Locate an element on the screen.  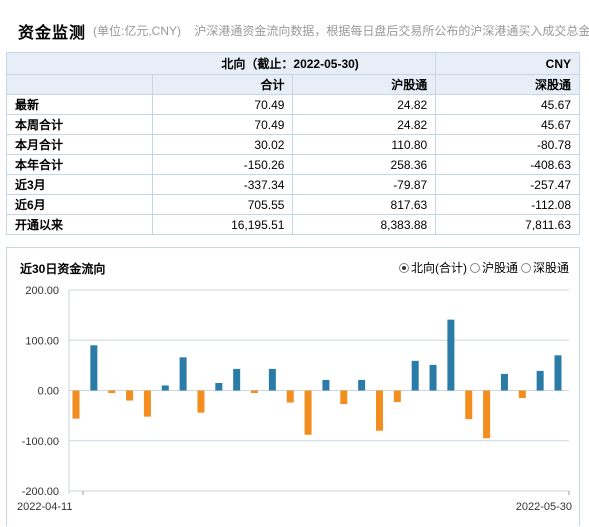
unit-label: (单位:亿元,CNY) is located at coordinates (137, 31).